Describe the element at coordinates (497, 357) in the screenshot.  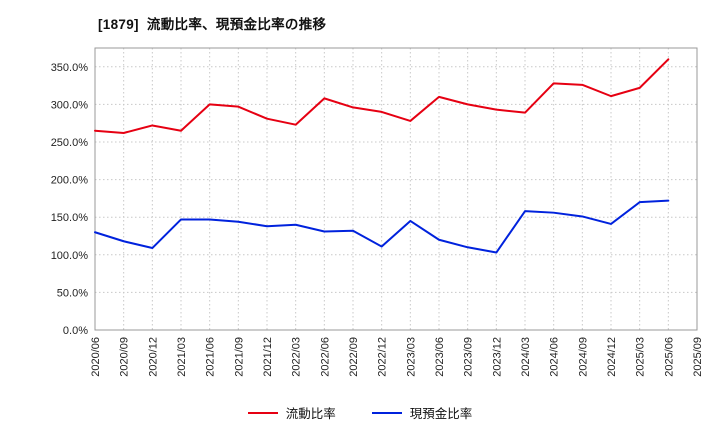
I see `x-tick-label: 2023/12` at that location.